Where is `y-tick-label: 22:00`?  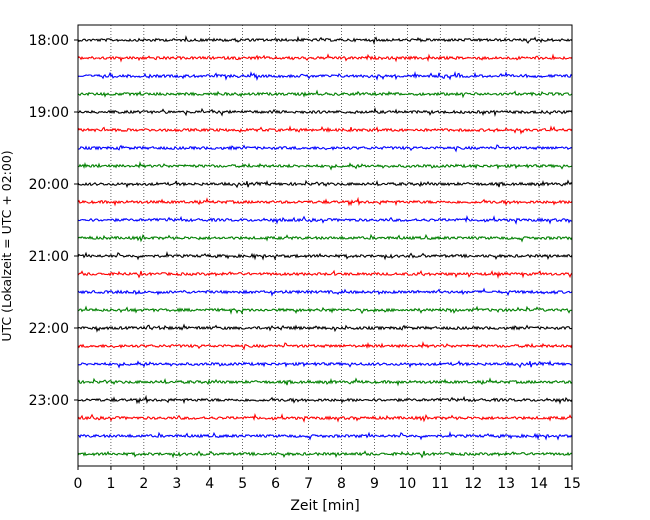
y-tick-label: 22:00 is located at coordinates (49, 329).